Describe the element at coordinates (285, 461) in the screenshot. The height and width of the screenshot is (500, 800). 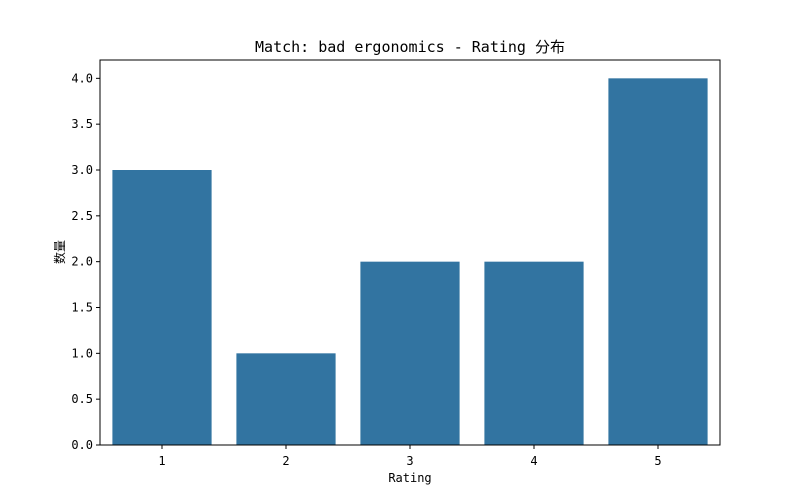
I see `x-tick-label-2: 2` at that location.